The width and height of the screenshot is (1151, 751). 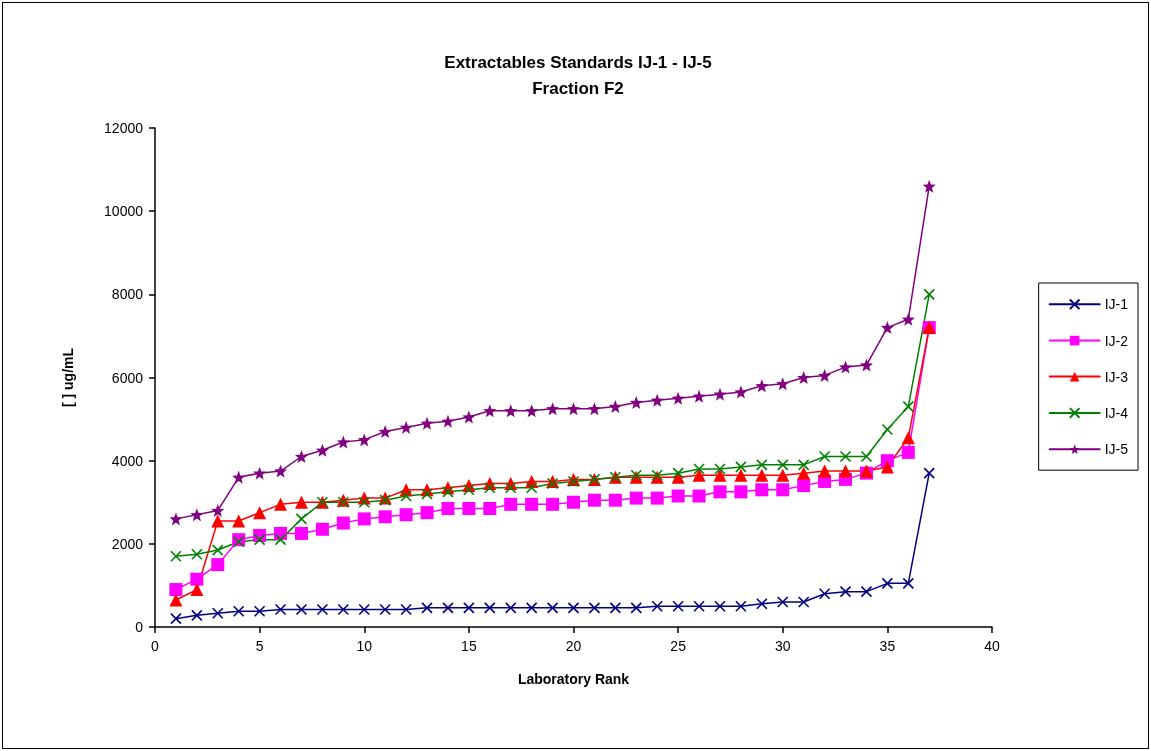 What do you see at coordinates (1116, 304) in the screenshot?
I see `legend-label: IJ-1` at bounding box center [1116, 304].